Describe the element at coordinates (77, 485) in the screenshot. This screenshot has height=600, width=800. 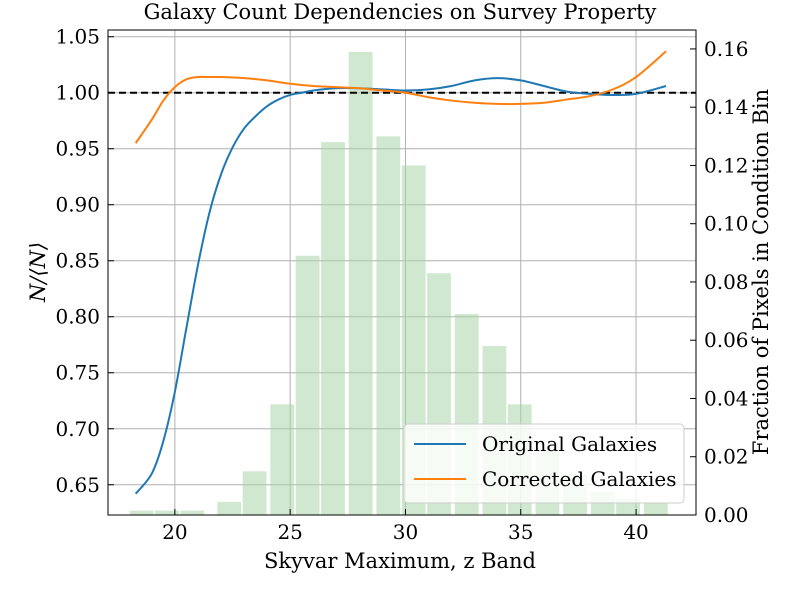
I see `y-tick-label: 0.65` at that location.